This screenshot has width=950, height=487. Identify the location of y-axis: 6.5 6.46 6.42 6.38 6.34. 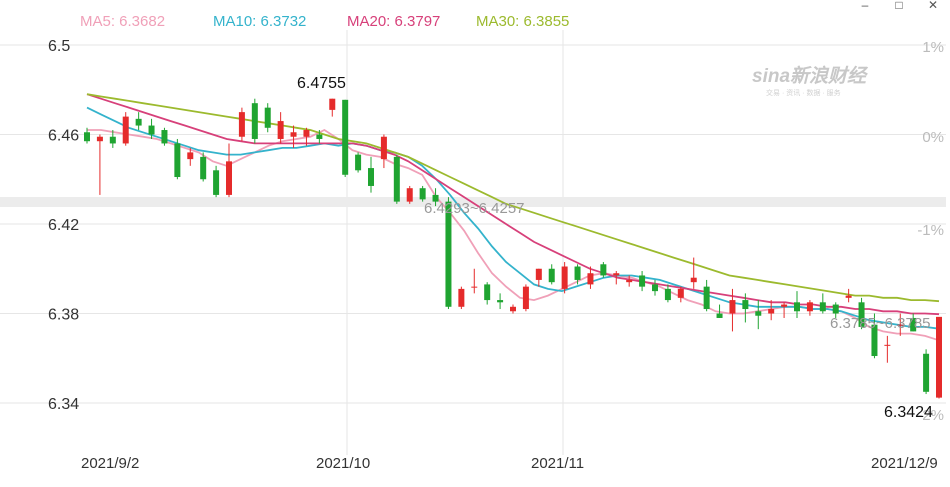
(63, 225).